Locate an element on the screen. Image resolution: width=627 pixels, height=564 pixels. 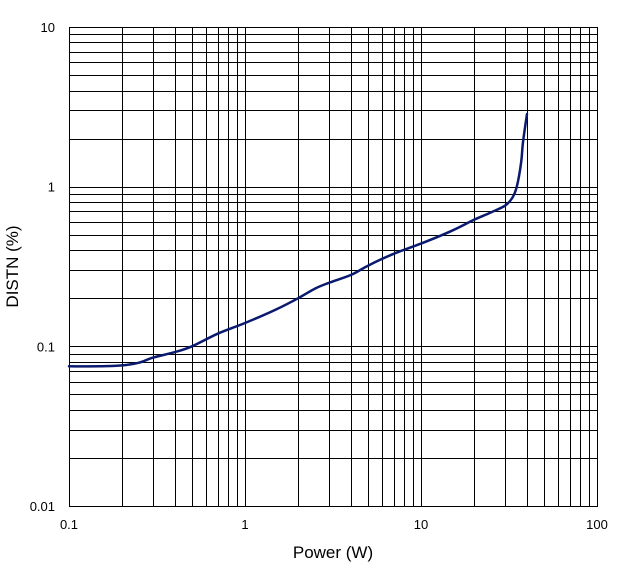
x-tick-label: 100 is located at coordinates (597, 524).